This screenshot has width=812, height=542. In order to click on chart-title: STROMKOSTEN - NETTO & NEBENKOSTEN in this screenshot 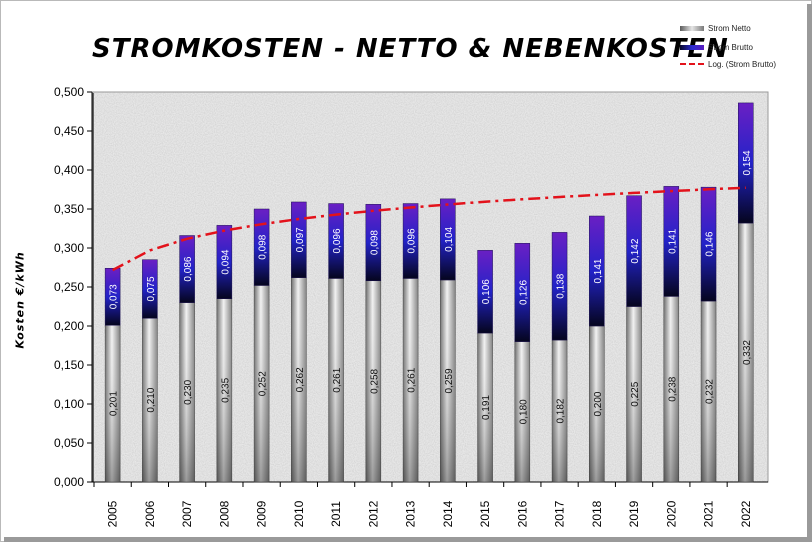, I will do `click(410, 49)`.